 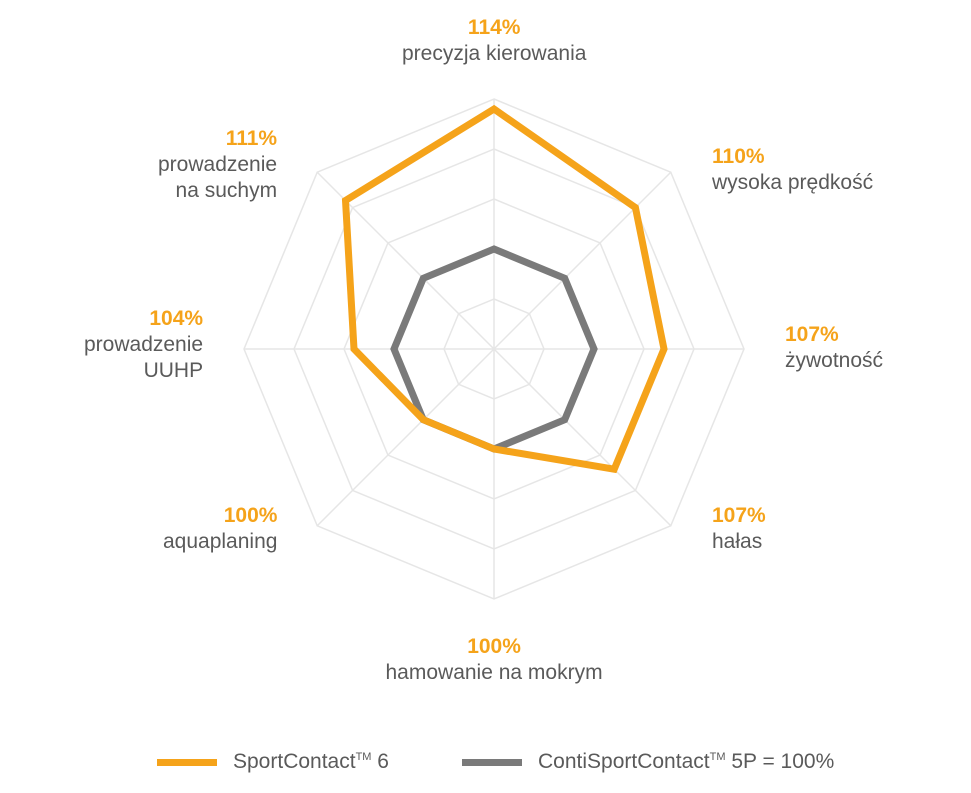 What do you see at coordinates (834, 360) in the screenshot?
I see `axis-label-name: żywotność` at bounding box center [834, 360].